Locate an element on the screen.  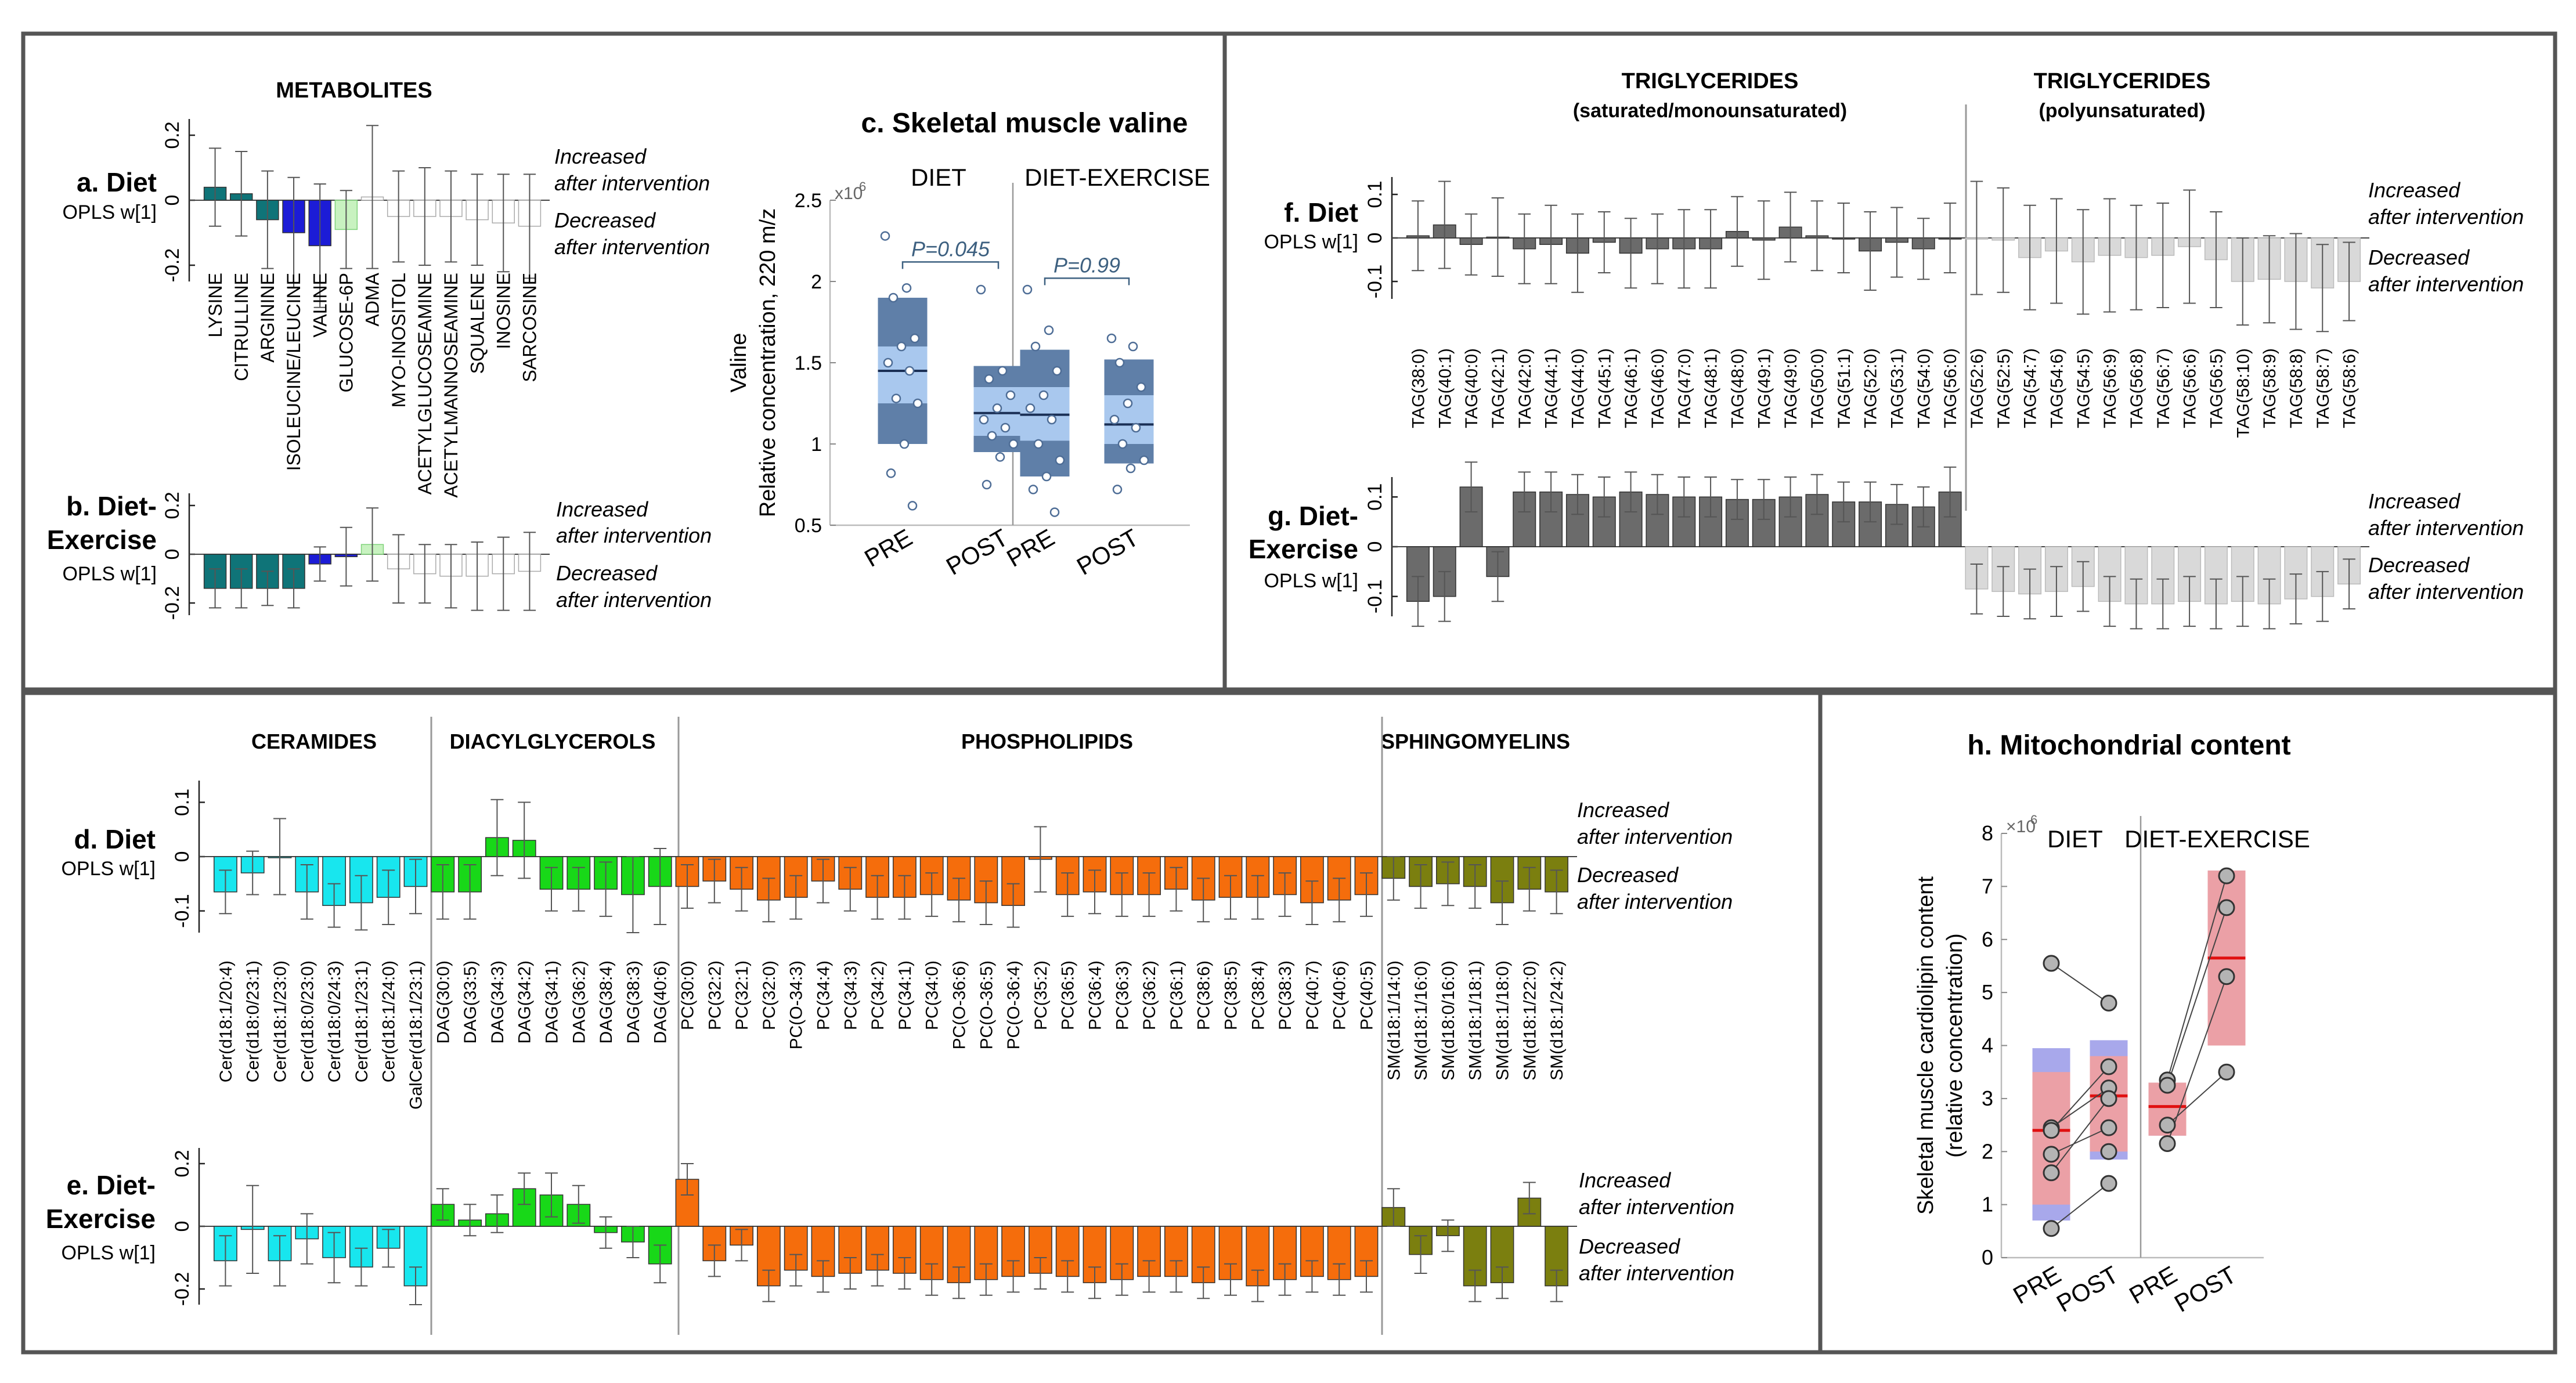
d-category-label-18: PC(32:2) is located at coordinates (714, 995).